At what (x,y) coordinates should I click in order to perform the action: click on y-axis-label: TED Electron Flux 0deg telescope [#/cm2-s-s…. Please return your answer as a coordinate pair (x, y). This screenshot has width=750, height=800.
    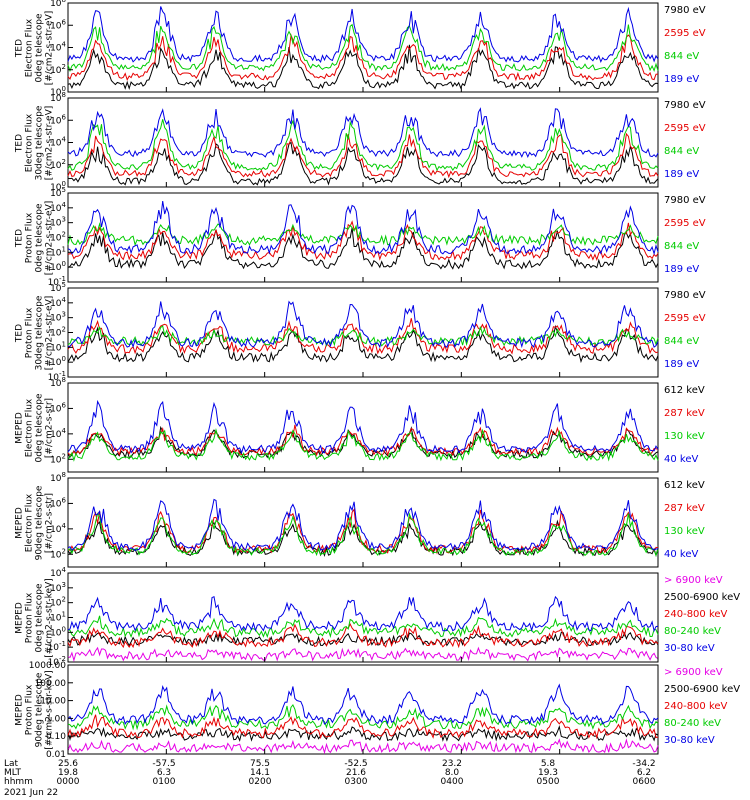
    Looking at the image, I should click on (36, 47).